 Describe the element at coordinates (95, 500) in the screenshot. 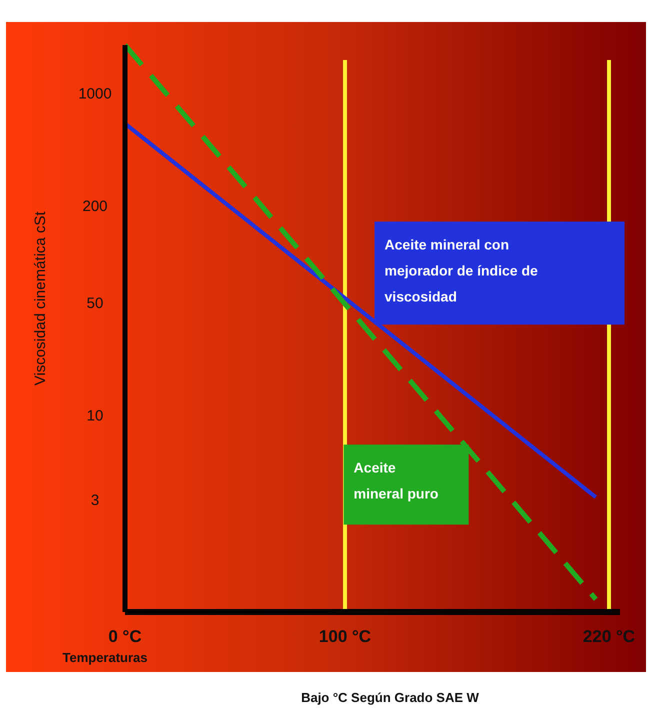

I see `y-tick-label: 3` at that location.